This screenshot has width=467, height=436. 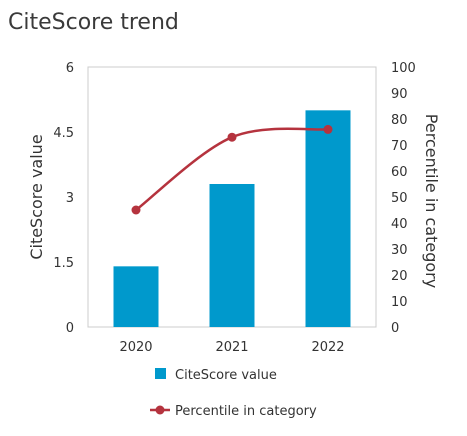 What do you see at coordinates (36, 196) in the screenshot?
I see `y-axis-title-left: CiteScore value` at bounding box center [36, 196].